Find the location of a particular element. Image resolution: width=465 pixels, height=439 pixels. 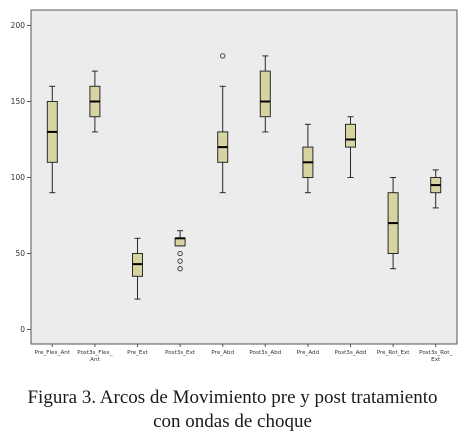

x-tick-label-line: Post3s_Abd is located at coordinates (265, 353).